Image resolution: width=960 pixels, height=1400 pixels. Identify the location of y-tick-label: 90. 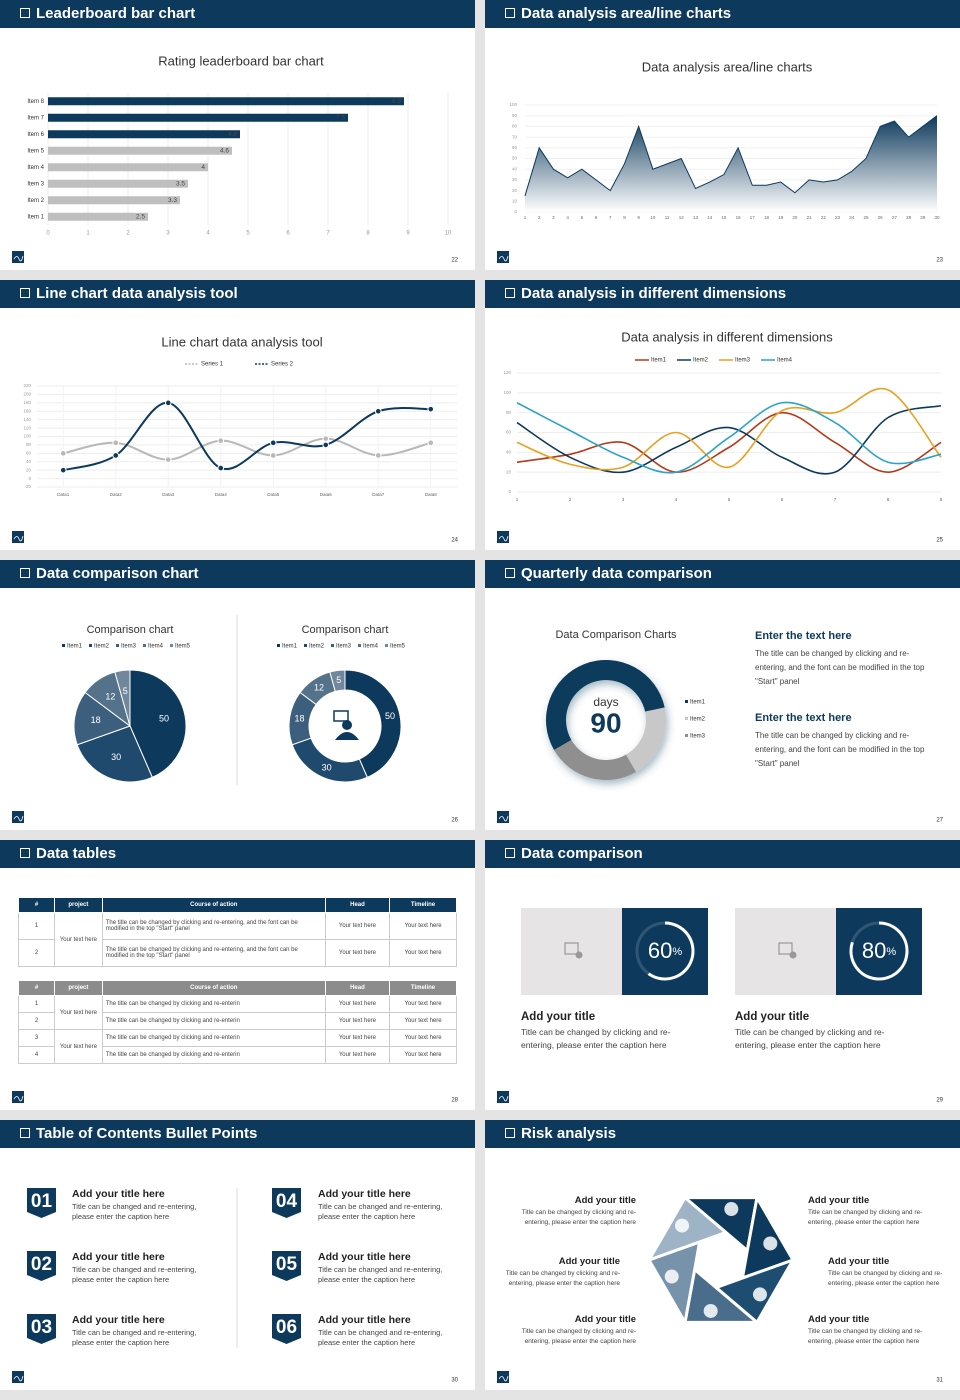
(515, 115).